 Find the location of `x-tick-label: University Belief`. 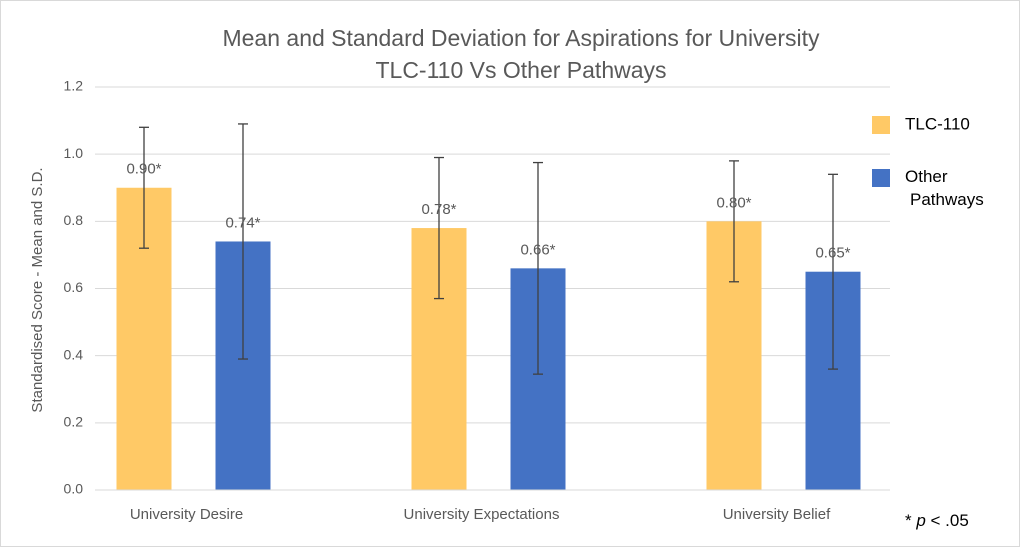

x-tick-label: University Belief is located at coordinates (777, 514).